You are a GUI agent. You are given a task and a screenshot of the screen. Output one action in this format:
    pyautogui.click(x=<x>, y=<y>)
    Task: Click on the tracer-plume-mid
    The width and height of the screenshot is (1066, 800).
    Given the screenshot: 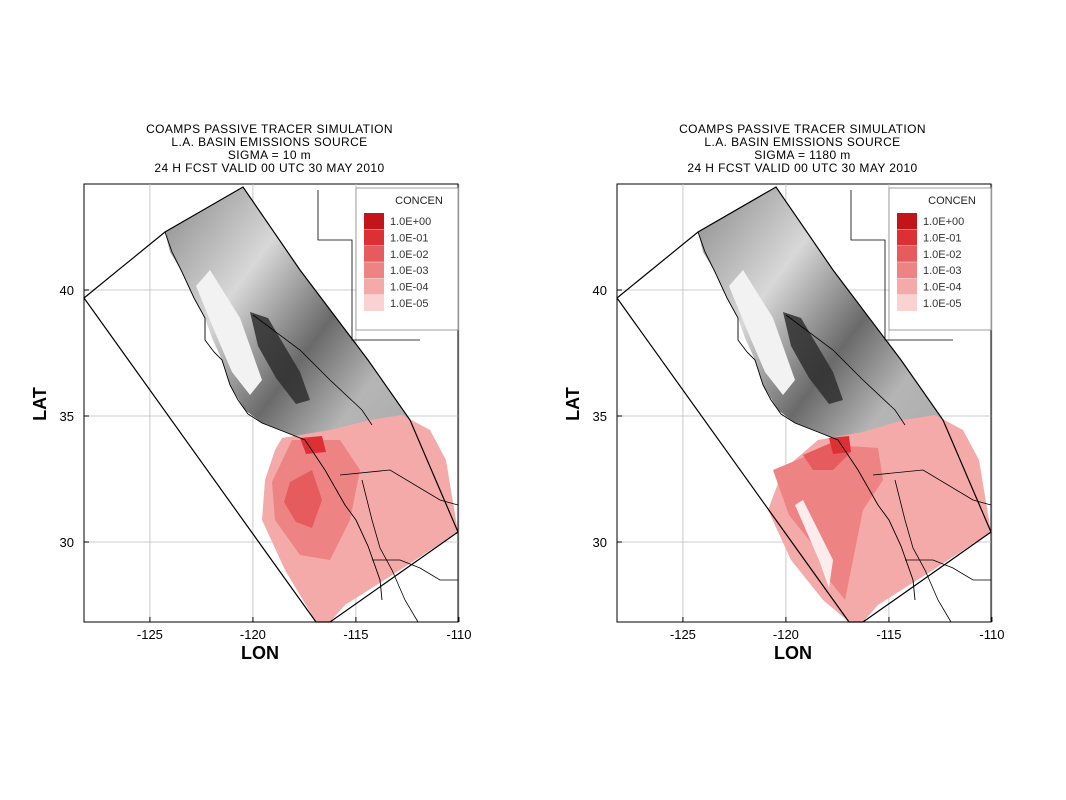 What is the action you would take?
    pyautogui.click(x=828, y=522)
    